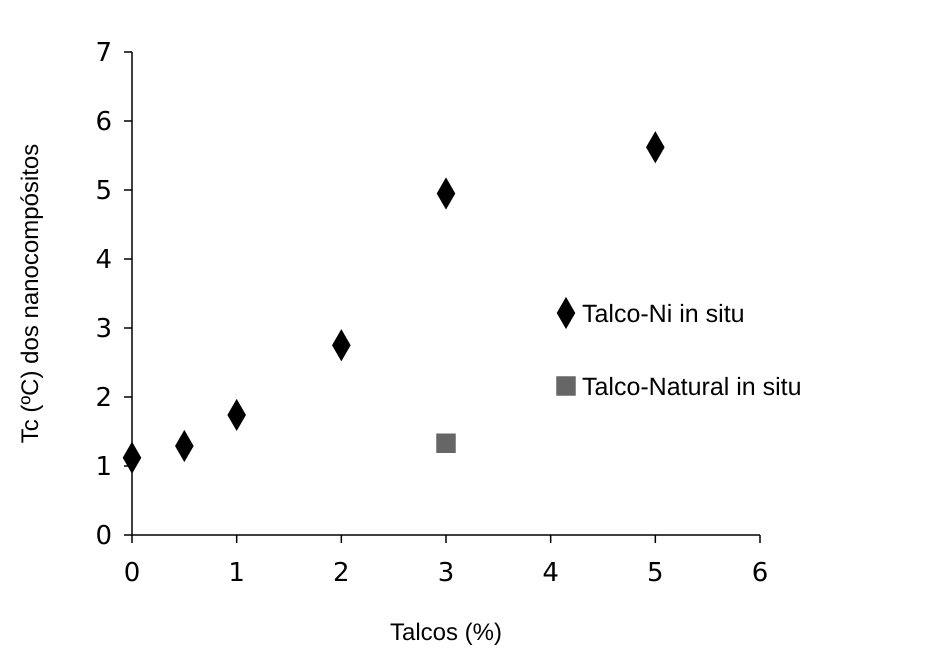 The image size is (929, 648). What do you see at coordinates (692, 386) in the screenshot?
I see `legend-label: Talco-Natural in situ` at bounding box center [692, 386].